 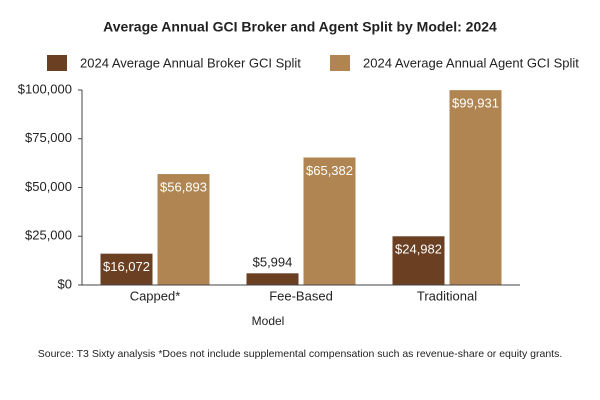 What do you see at coordinates (329, 170) in the screenshot?
I see `value-label: $65,382` at bounding box center [329, 170].